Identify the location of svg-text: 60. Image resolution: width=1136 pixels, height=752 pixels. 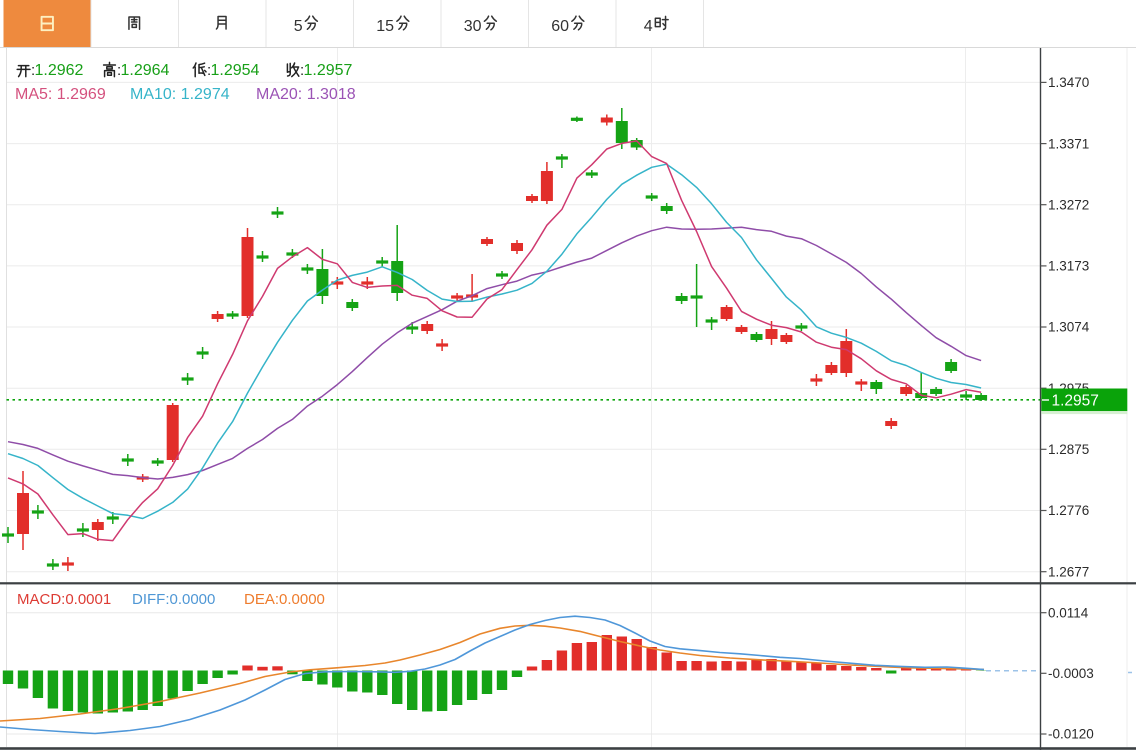
(560, 26).